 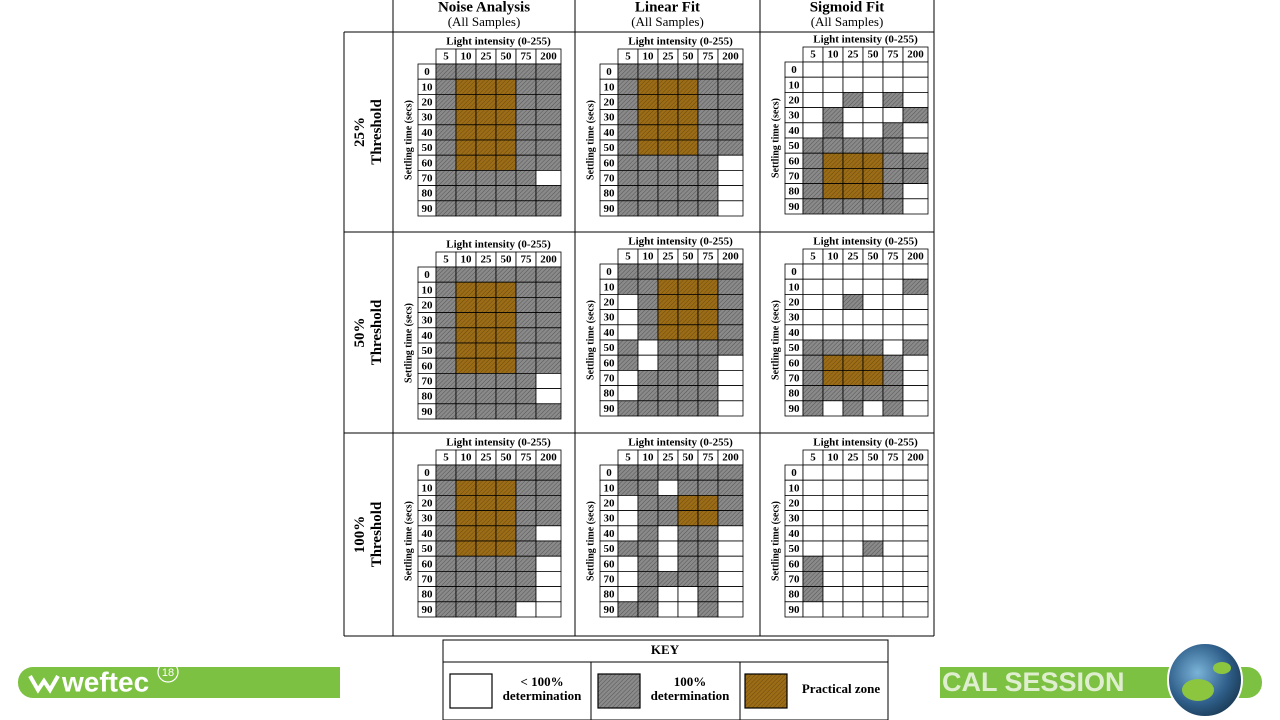 What do you see at coordinates (377, 534) in the screenshot?
I see `row-label-line: Threshold` at bounding box center [377, 534].